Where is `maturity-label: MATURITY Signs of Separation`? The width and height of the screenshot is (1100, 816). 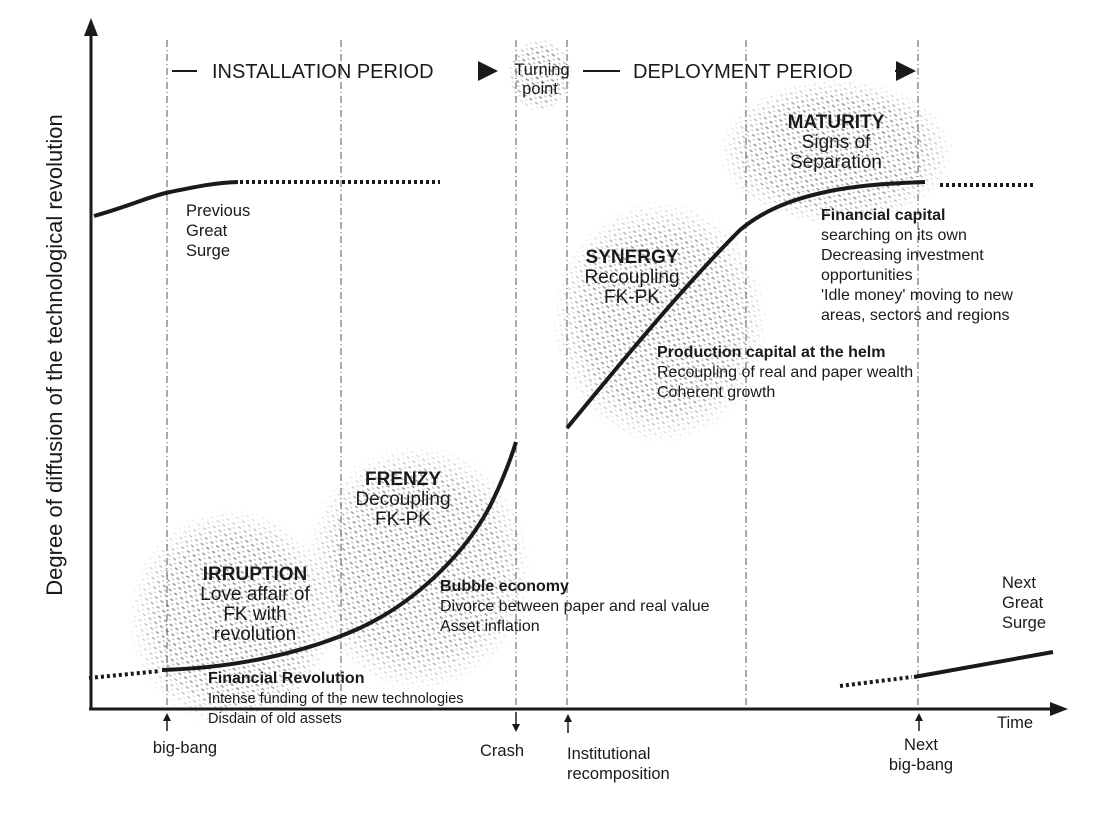
maturity-label: MATURITY Signs of Separation is located at coordinates (836, 142).